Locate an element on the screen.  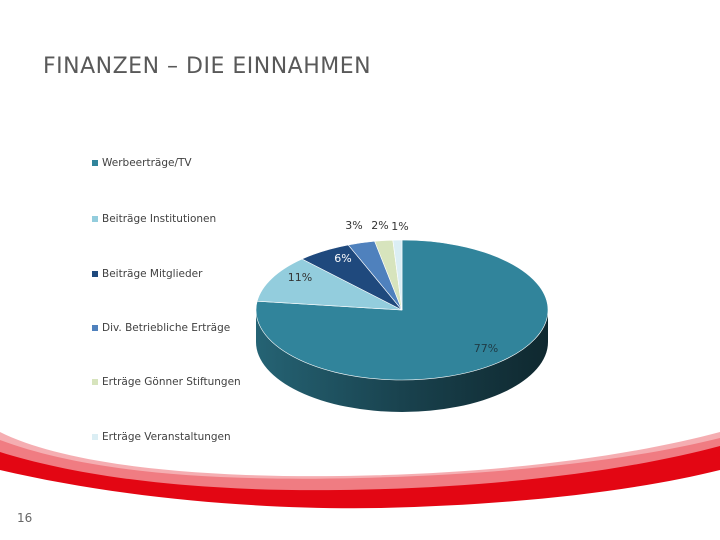
legend-label: Erträge Veranstaltungen is located at coordinates (166, 437).